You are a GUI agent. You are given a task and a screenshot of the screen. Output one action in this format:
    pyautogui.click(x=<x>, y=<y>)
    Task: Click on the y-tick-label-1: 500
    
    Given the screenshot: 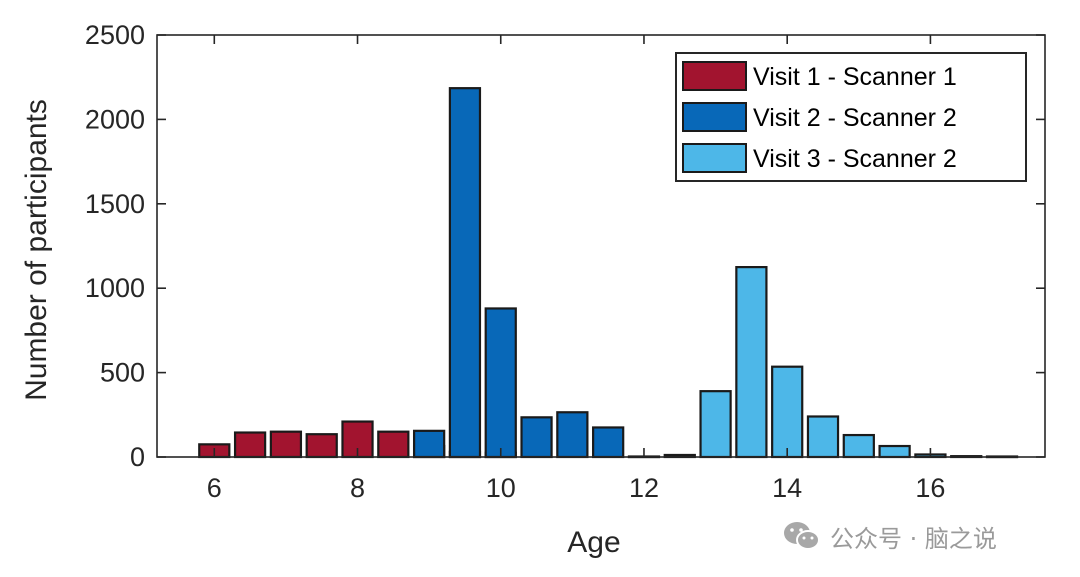 What is the action you would take?
    pyautogui.click(x=122, y=373)
    